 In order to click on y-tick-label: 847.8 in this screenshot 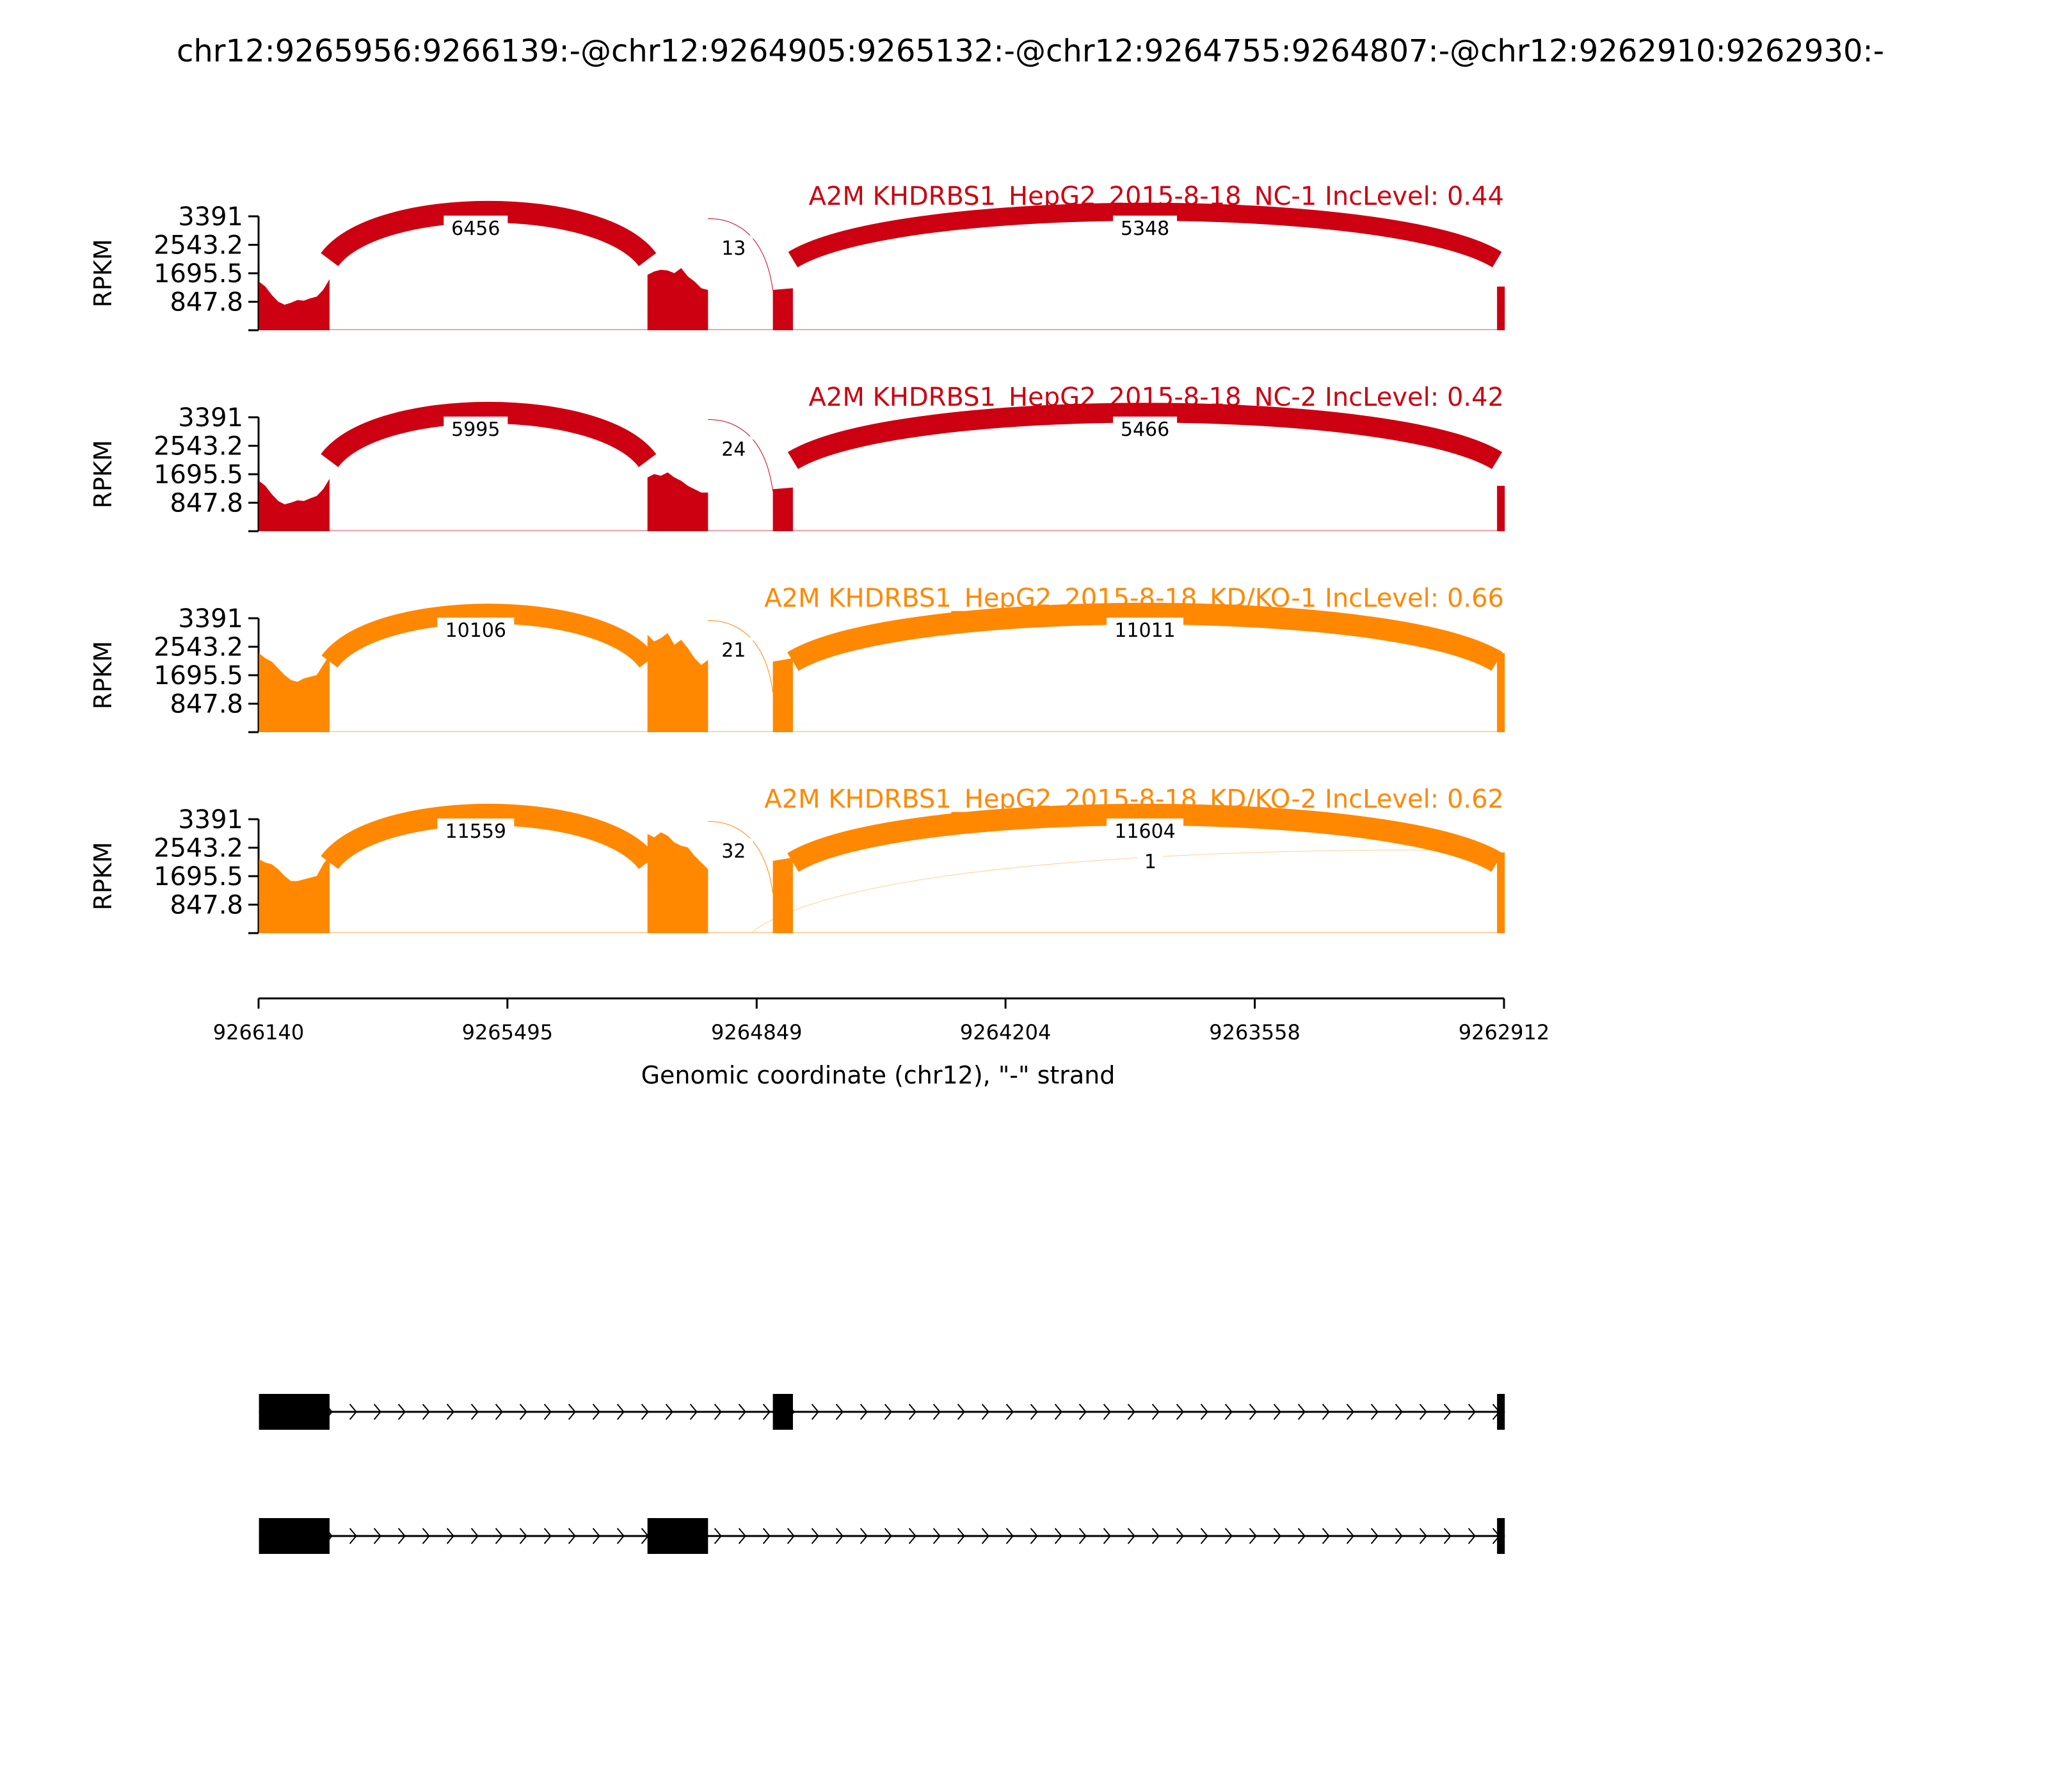, I will do `click(206, 905)`.